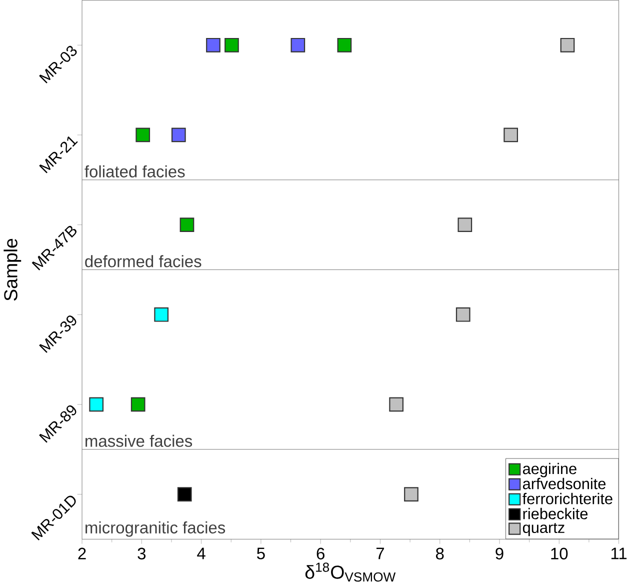 This screenshot has width=631, height=585. Describe the element at coordinates (142, 554) in the screenshot. I see `x-tick-label: 3` at that location.